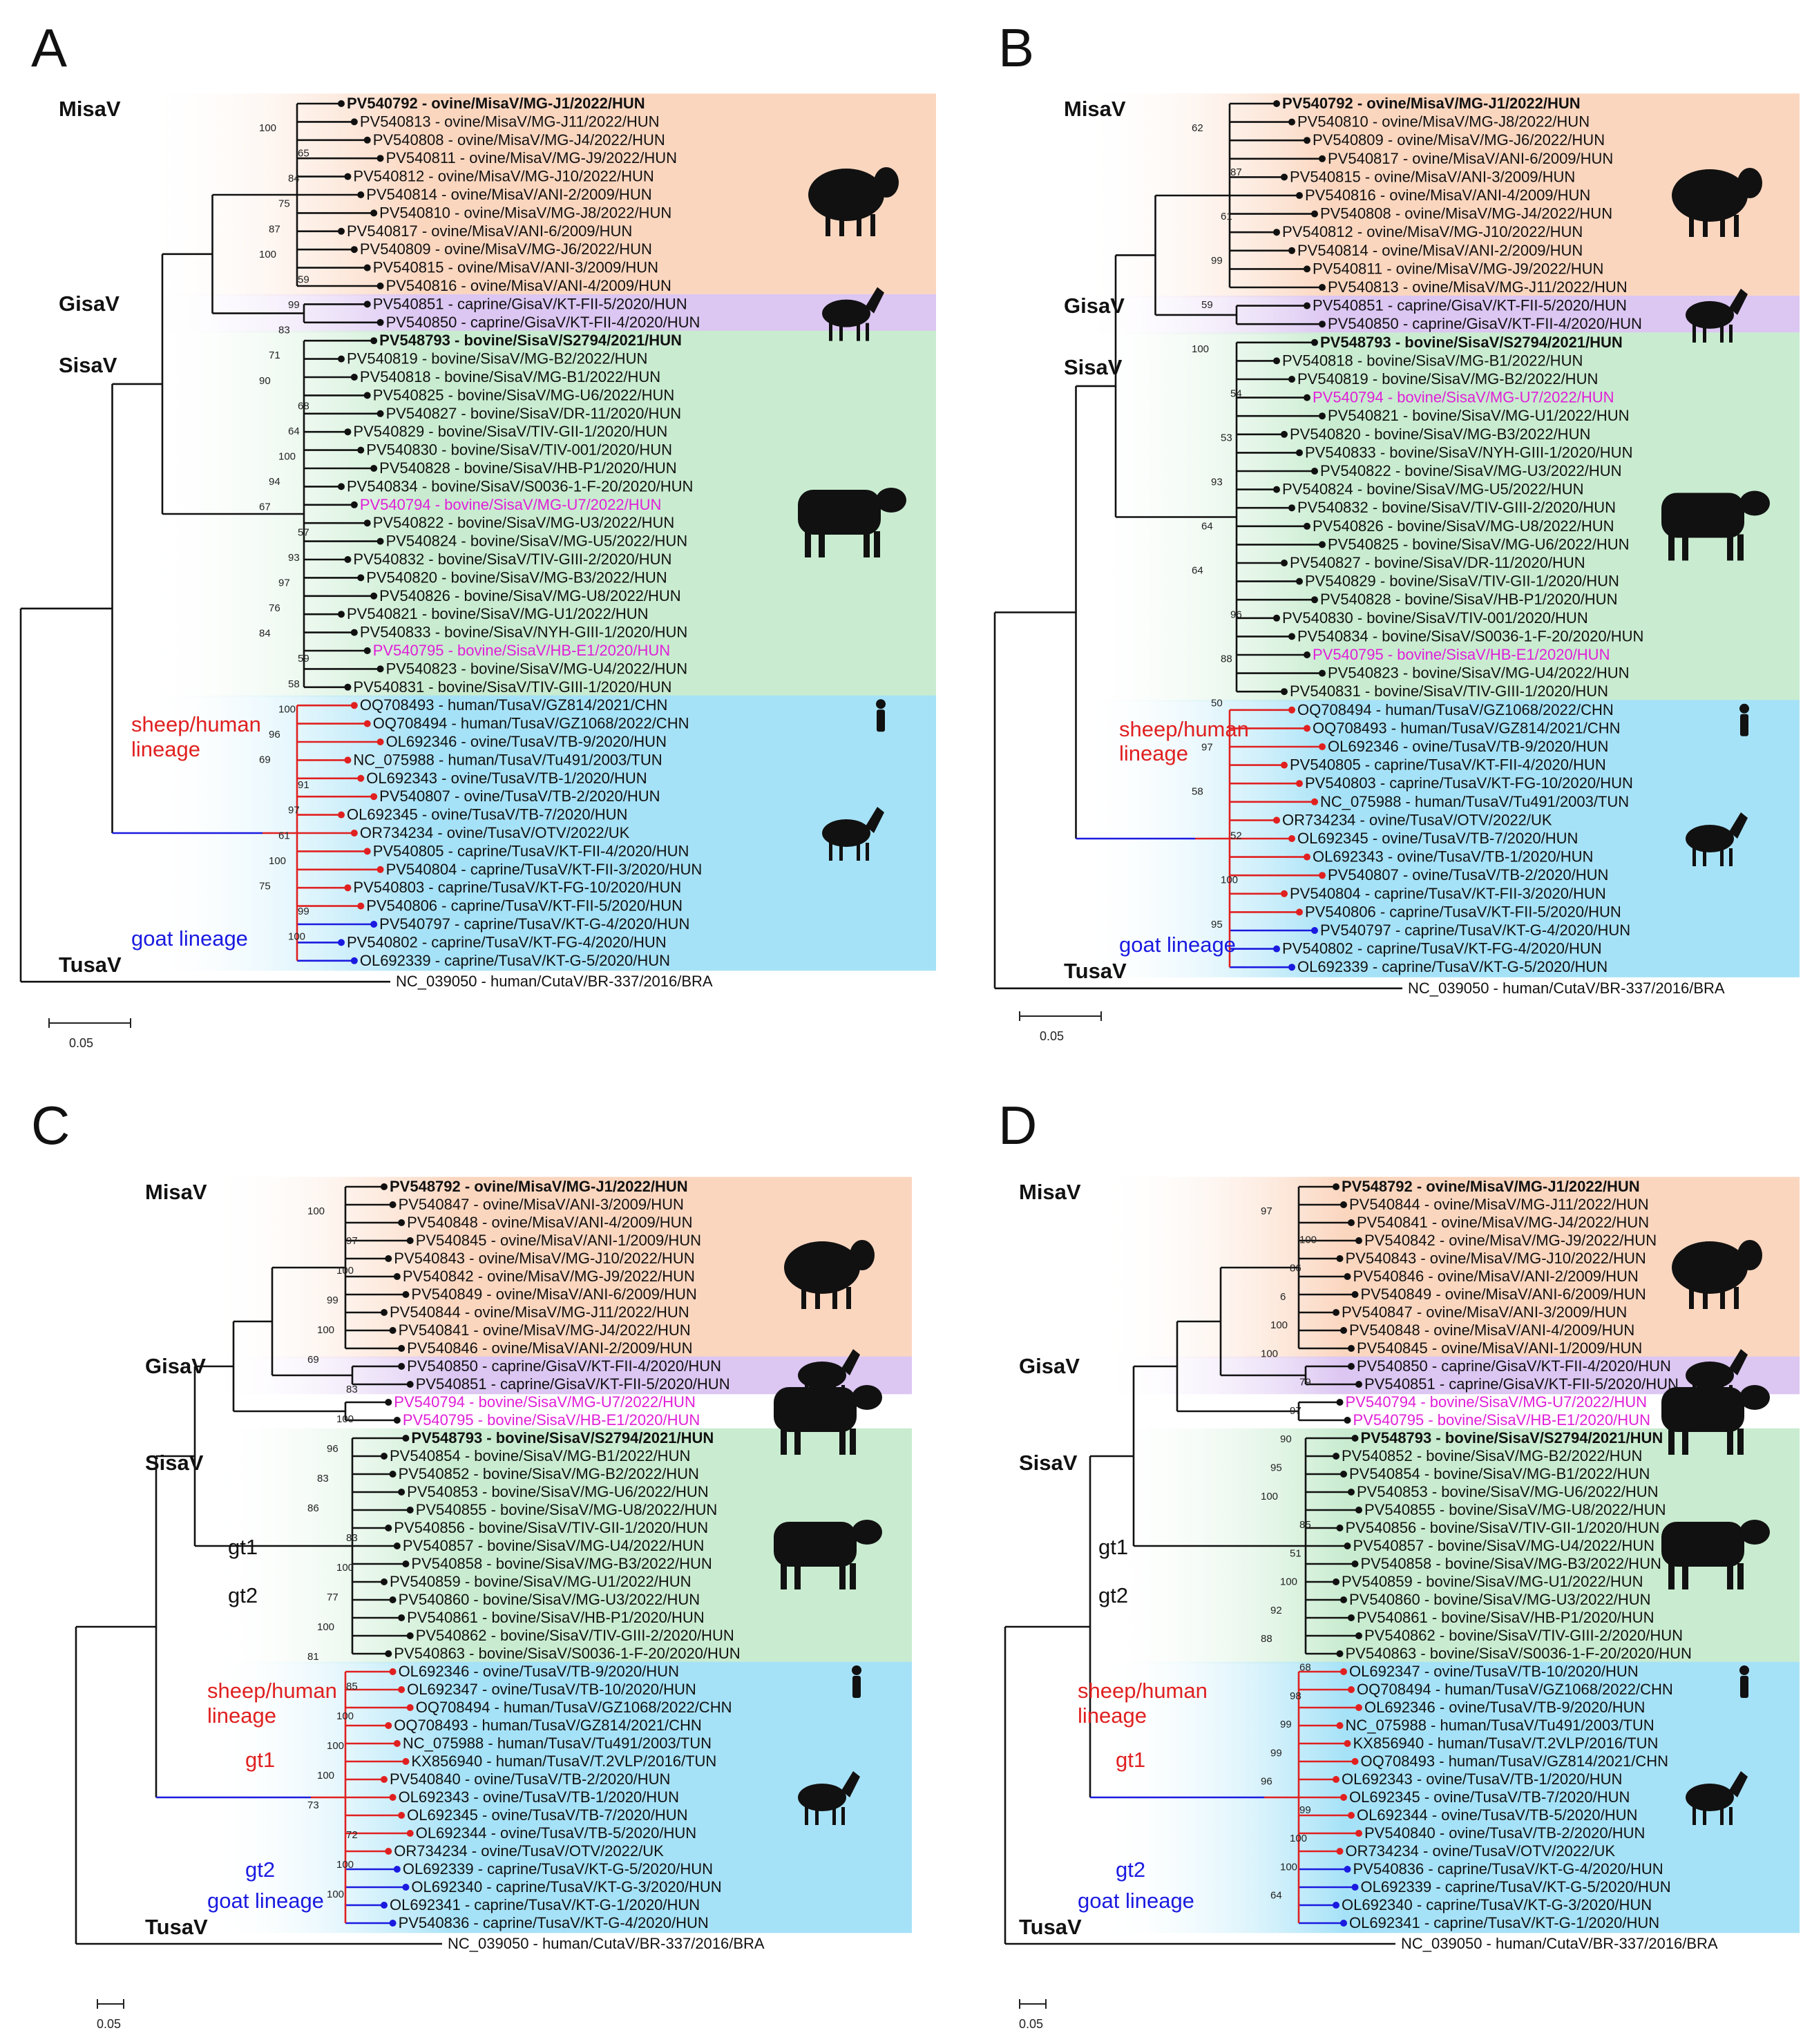 The height and width of the screenshot is (2044, 1812). Describe the element at coordinates (1461, 654) in the screenshot. I see `taxon-label: PV540795 - bovine/SisaV/HB-E1/2020/HUN` at that location.